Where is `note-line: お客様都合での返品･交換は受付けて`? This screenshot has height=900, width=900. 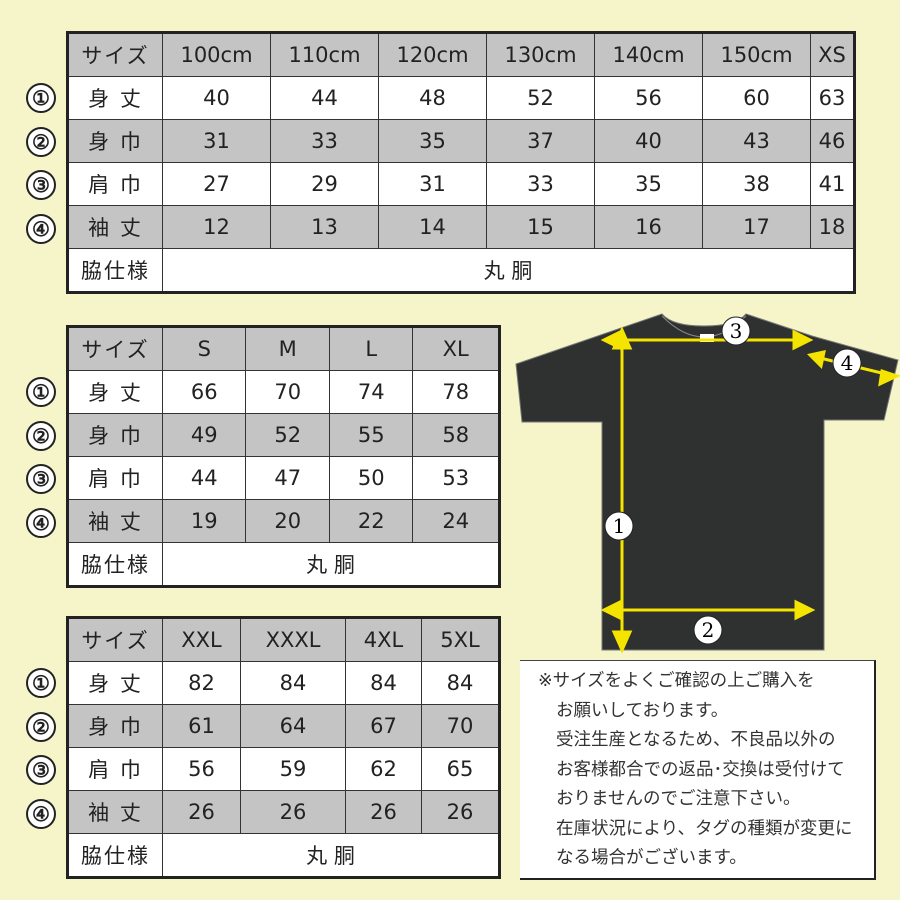 note-line: お客様都合での返品･交換は受付けて is located at coordinates (700, 769).